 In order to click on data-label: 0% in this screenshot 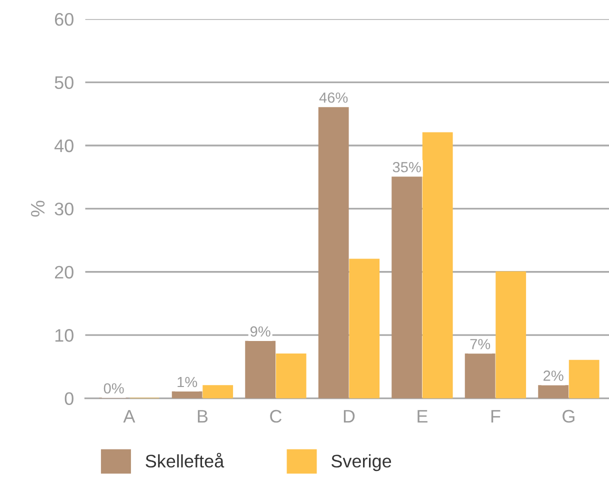, I will do `click(114, 388)`.